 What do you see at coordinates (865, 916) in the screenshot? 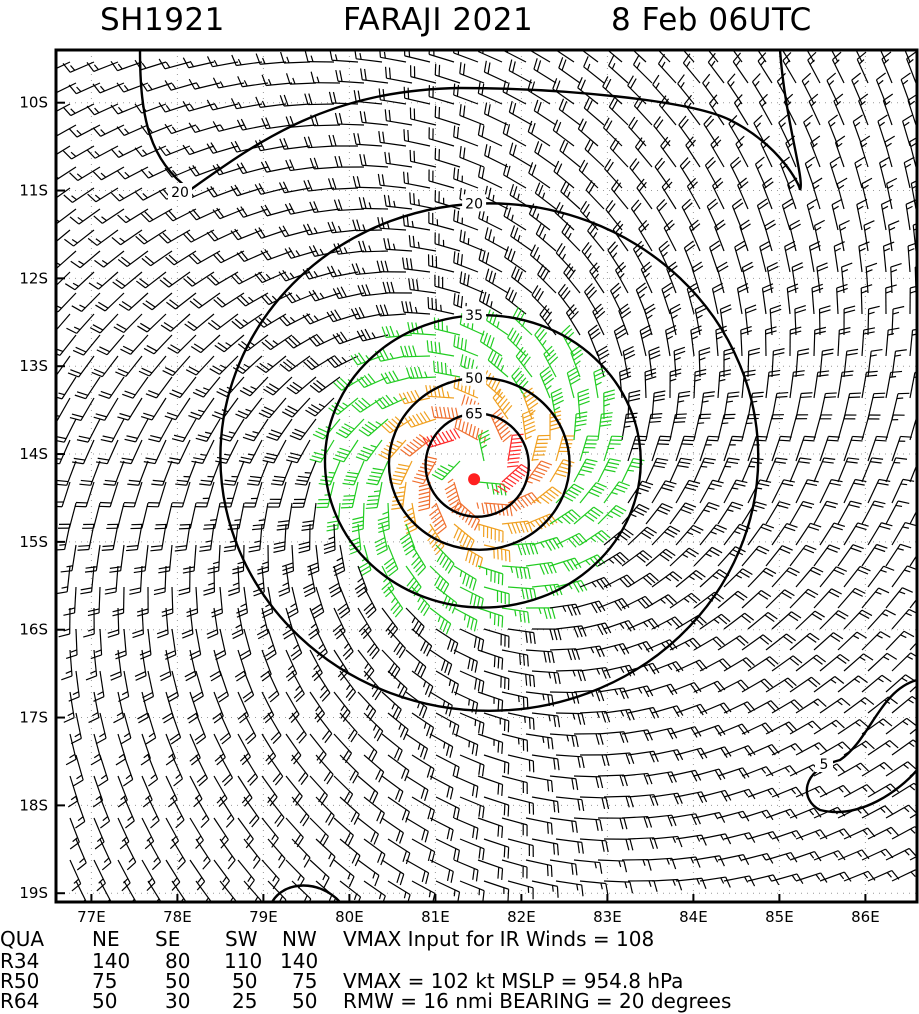
I see `x-tick-label: 86E` at bounding box center [865, 916].